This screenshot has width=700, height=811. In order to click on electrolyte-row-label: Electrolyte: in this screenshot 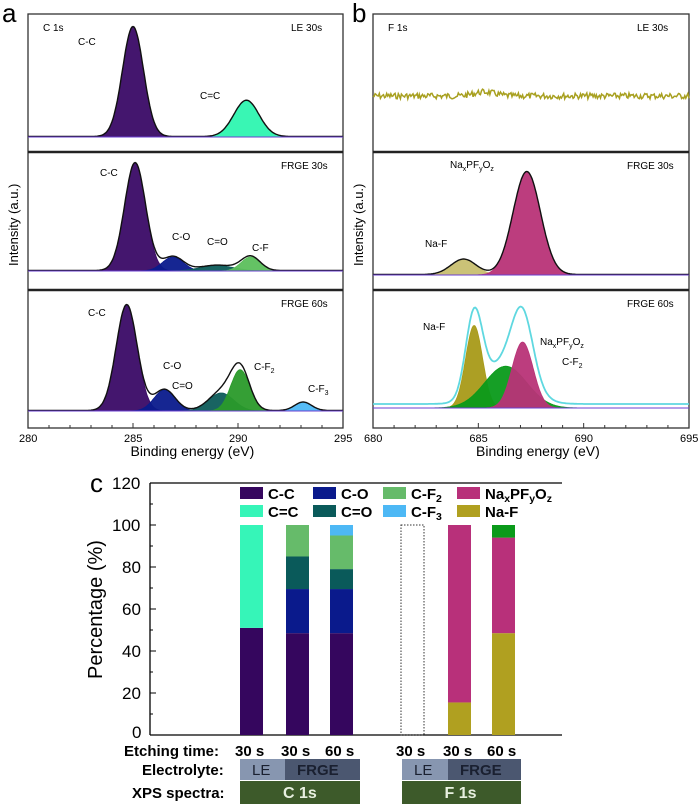, I will do `click(183, 770)`.